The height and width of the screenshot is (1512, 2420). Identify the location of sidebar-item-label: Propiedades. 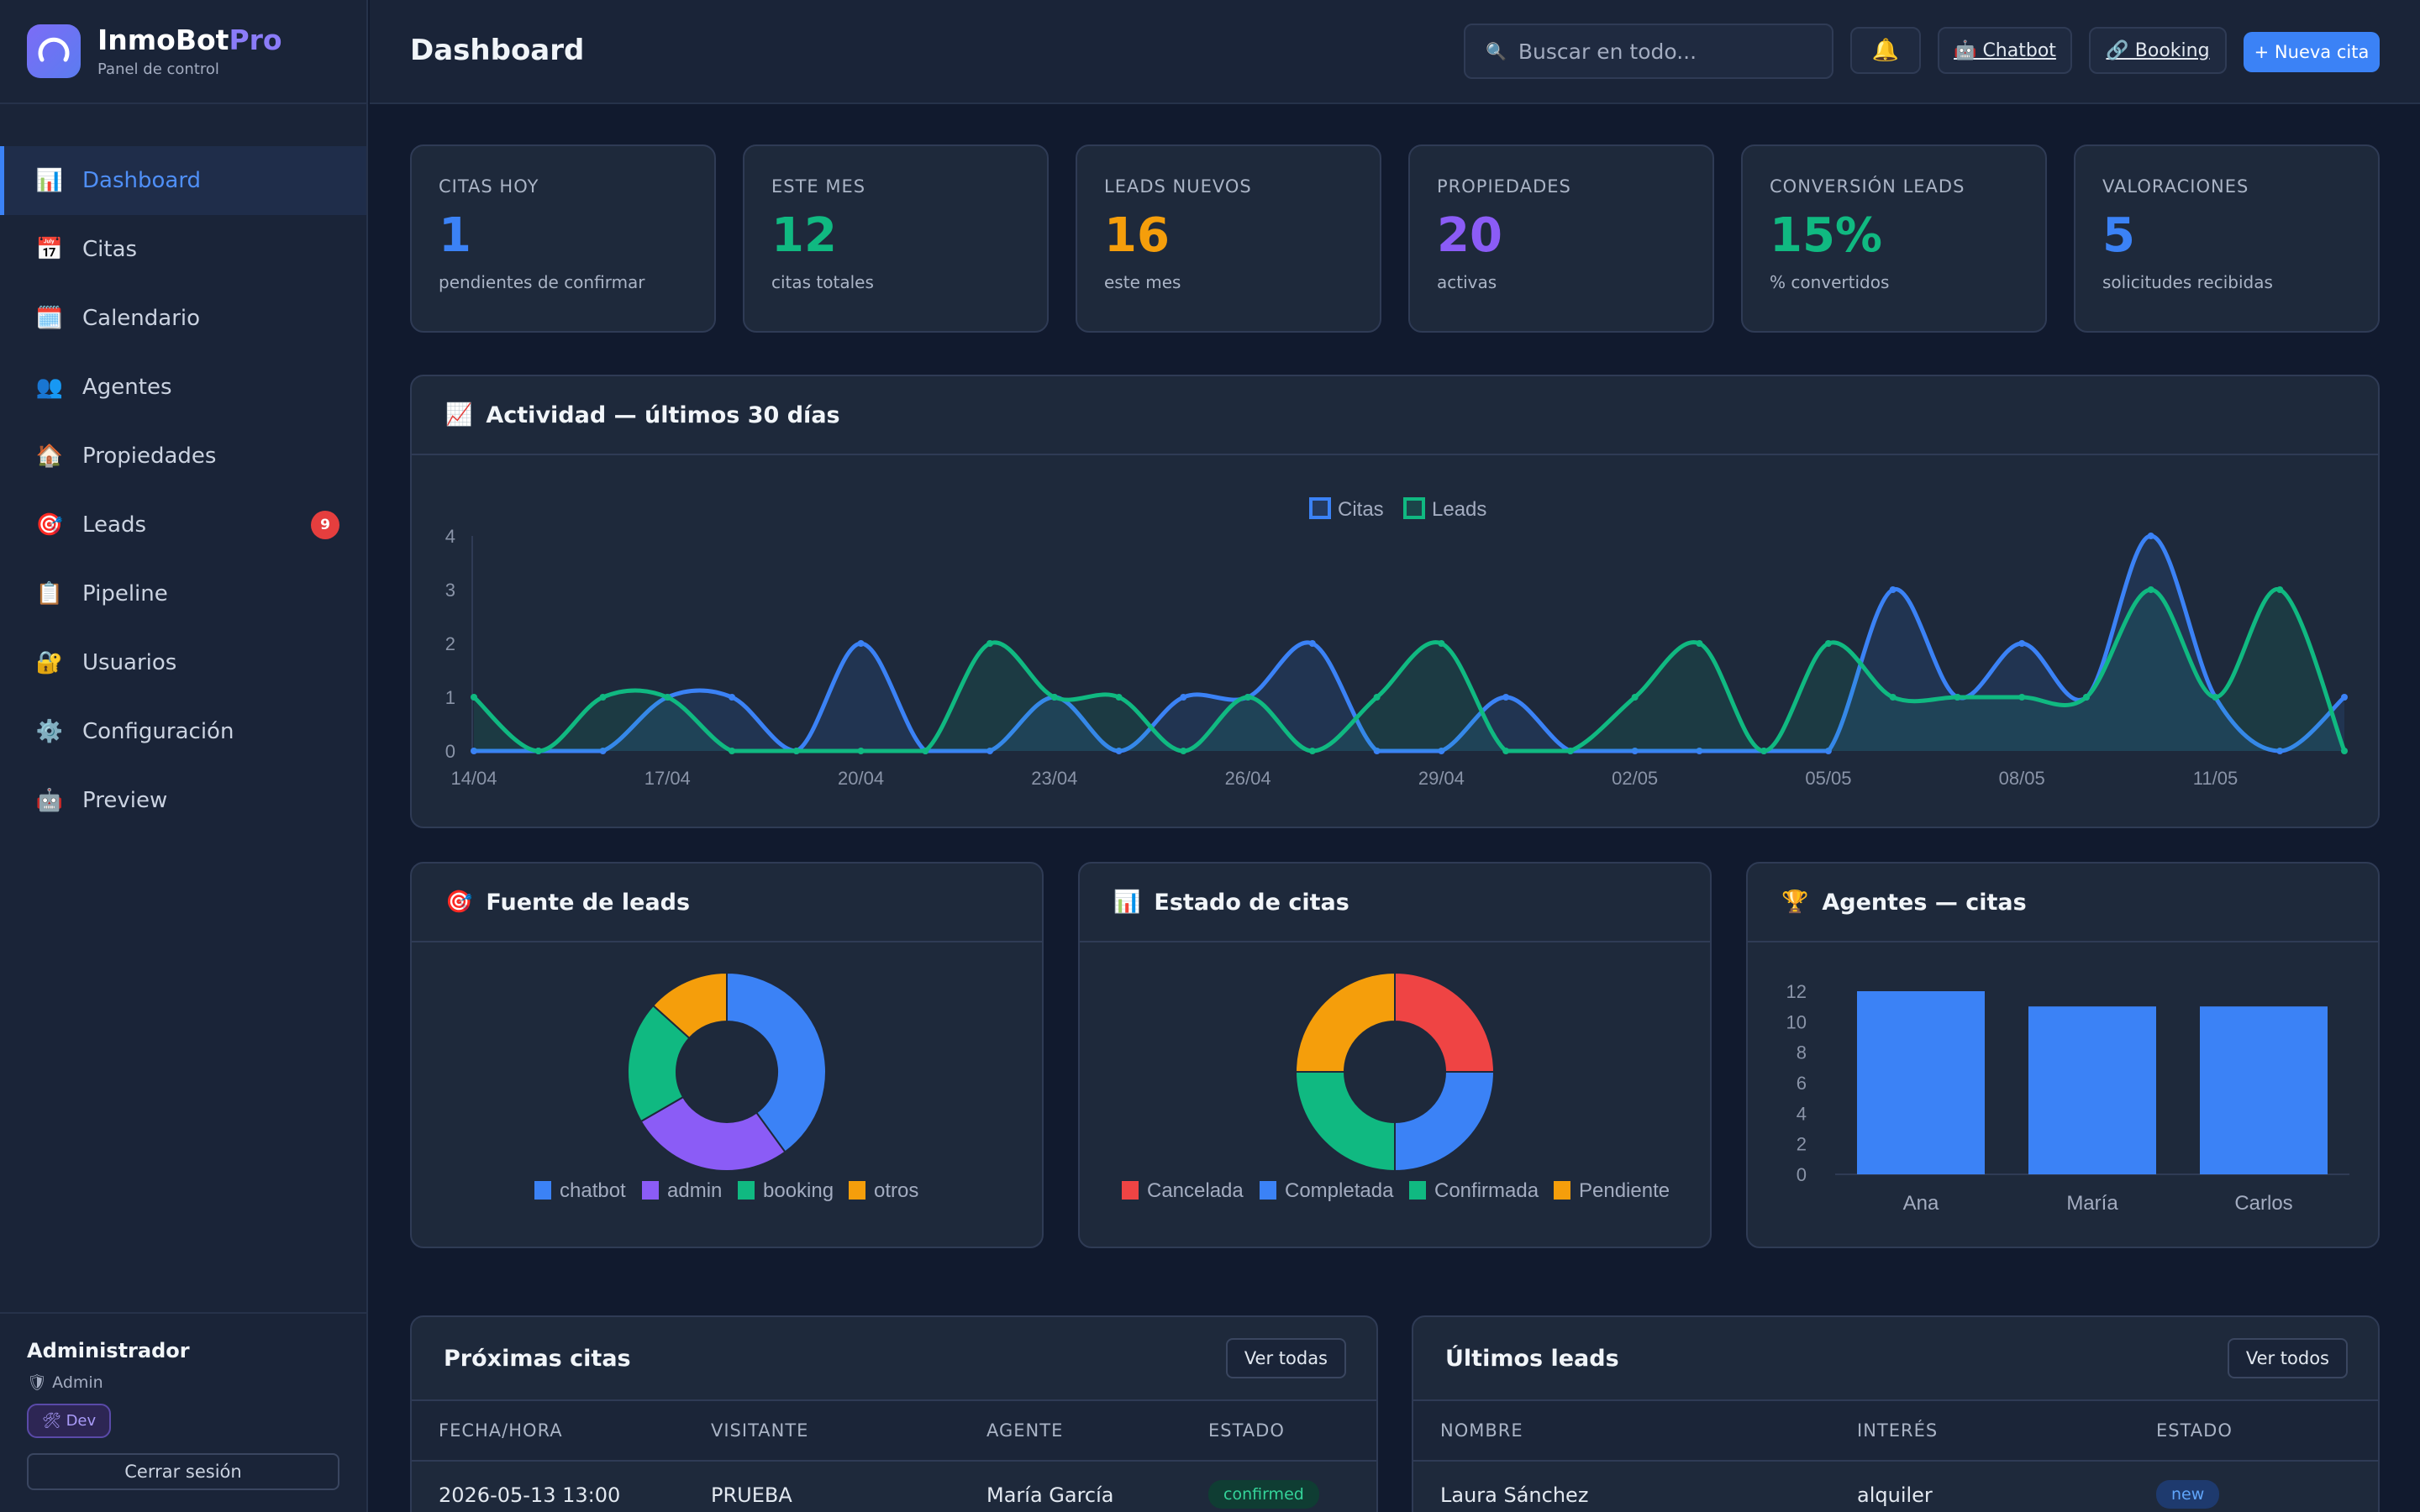
(149, 456).